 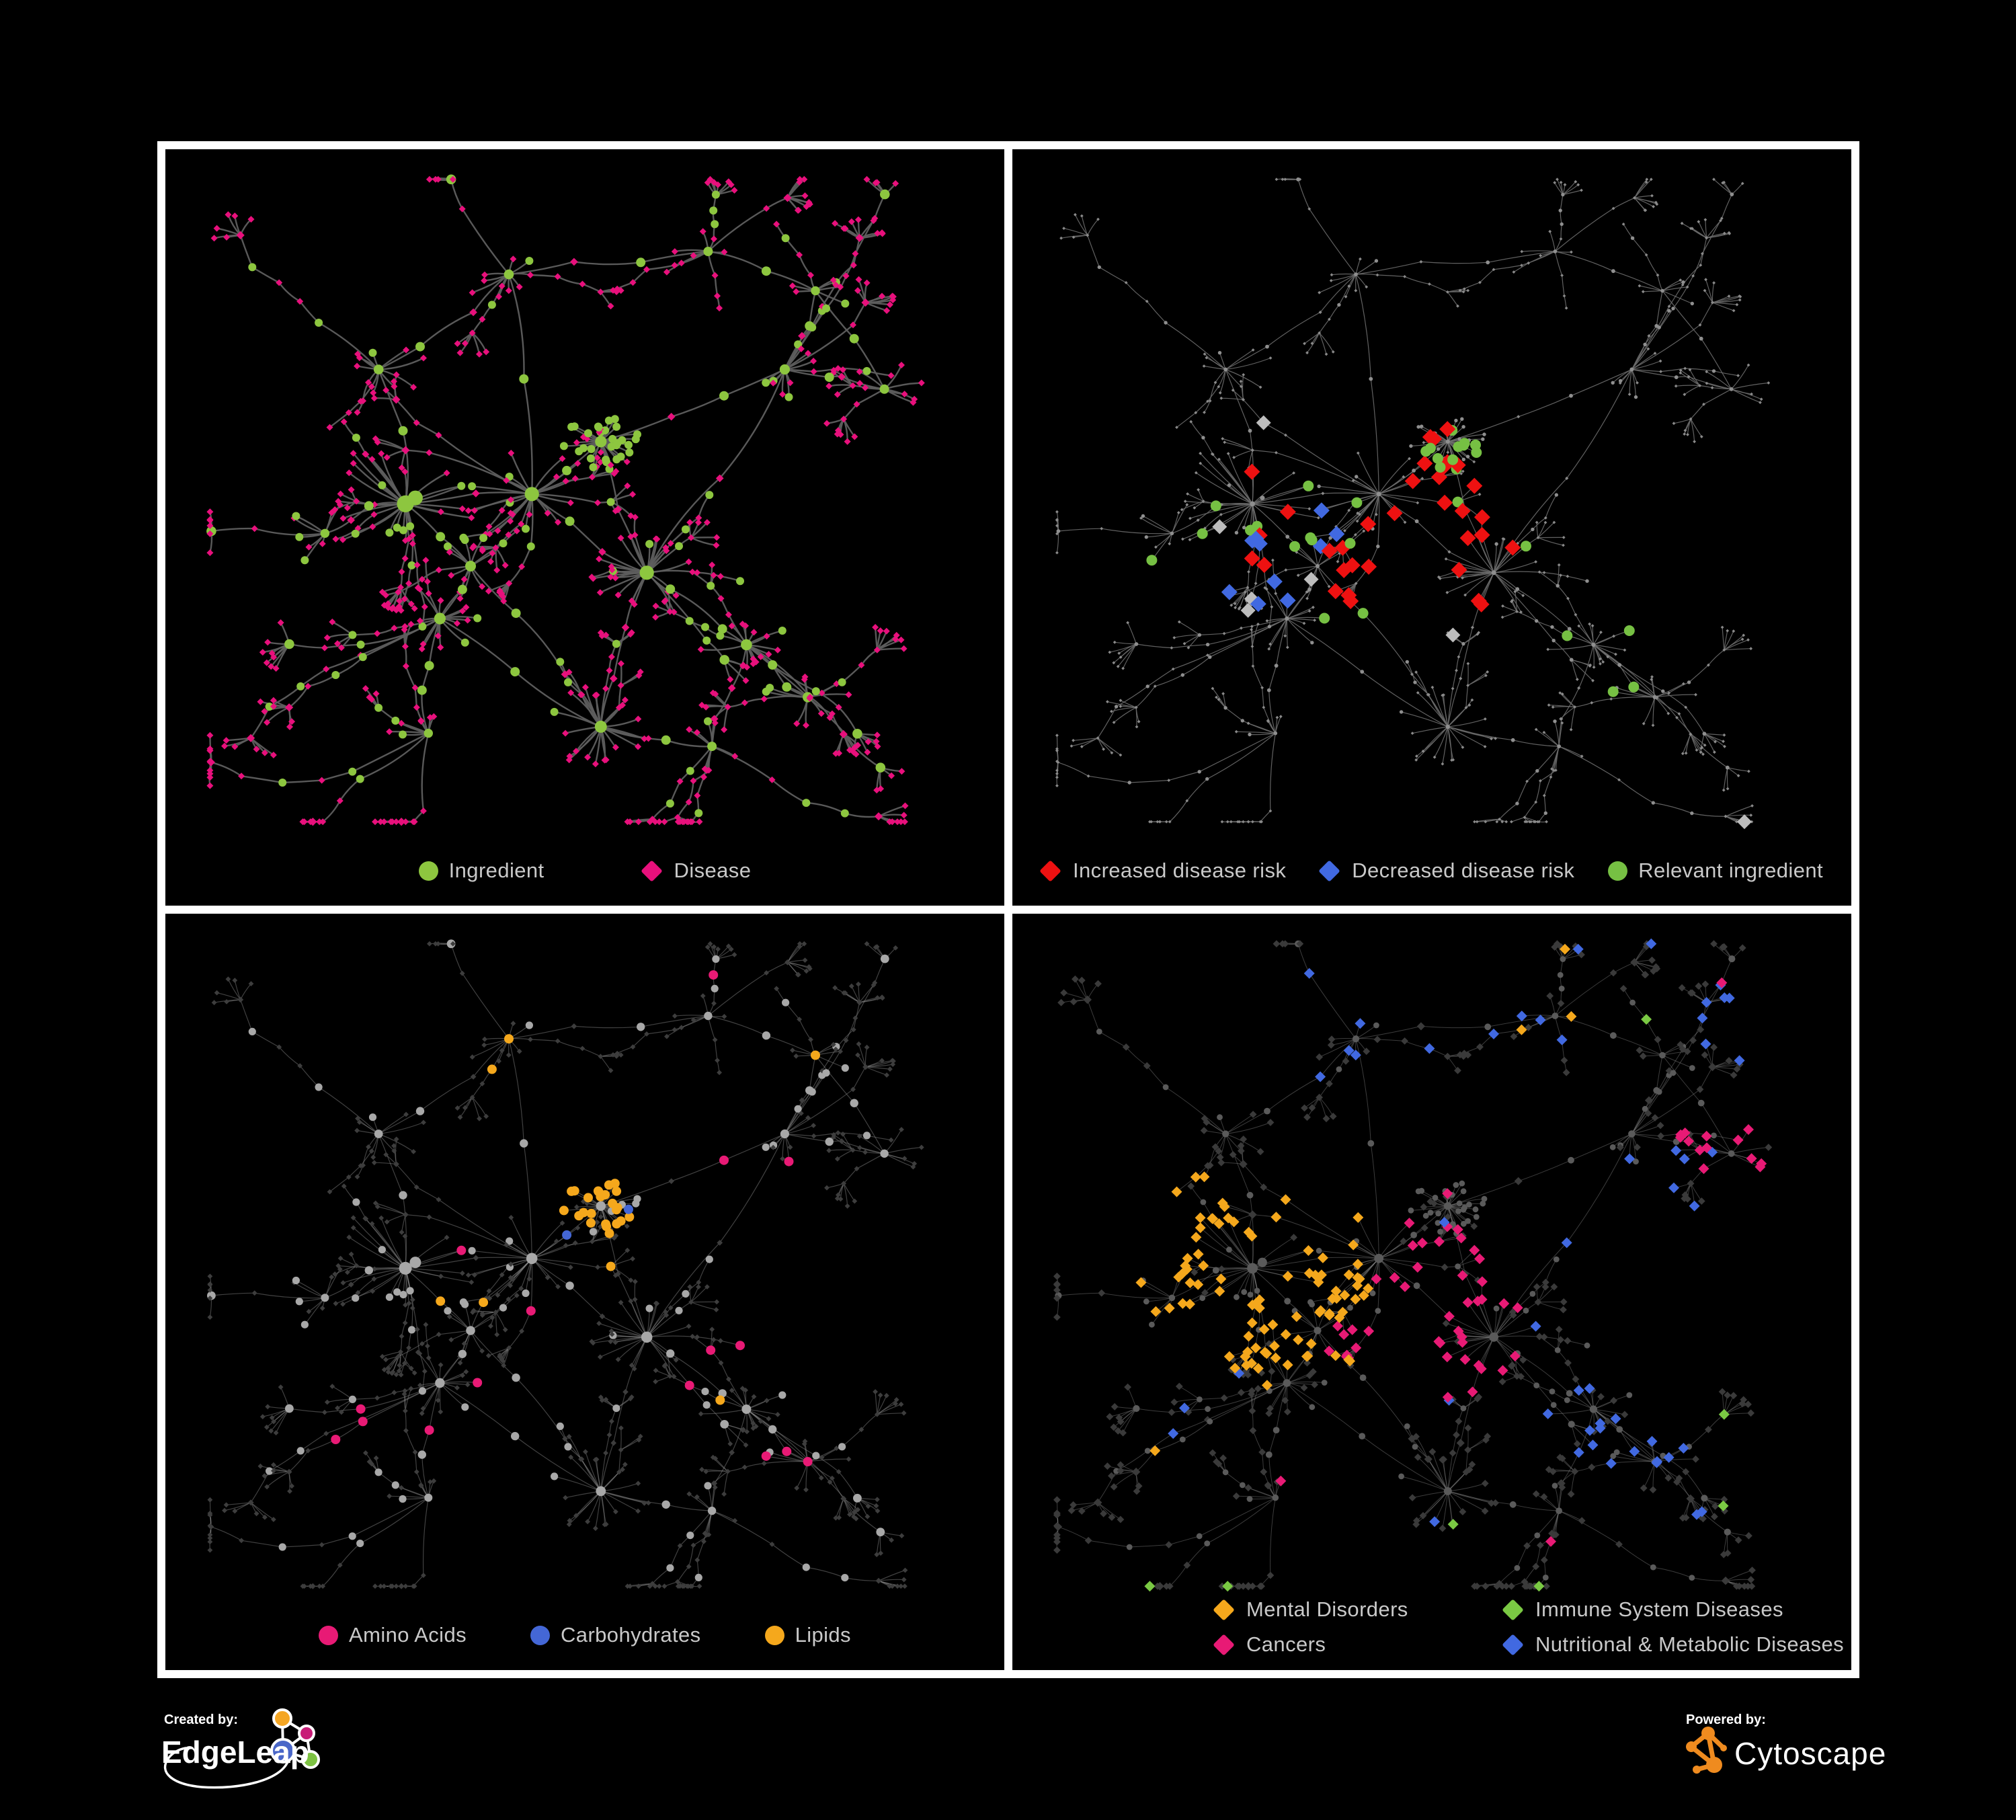 What do you see at coordinates (1726, 1719) in the screenshot?
I see `powered-by-label: Powered by:` at bounding box center [1726, 1719].